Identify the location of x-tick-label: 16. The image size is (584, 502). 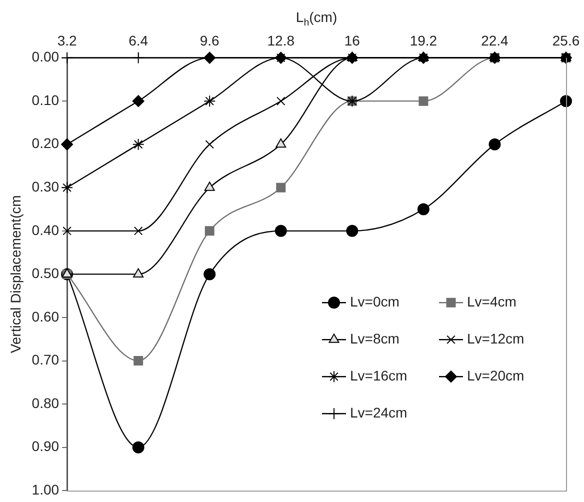
(352, 40).